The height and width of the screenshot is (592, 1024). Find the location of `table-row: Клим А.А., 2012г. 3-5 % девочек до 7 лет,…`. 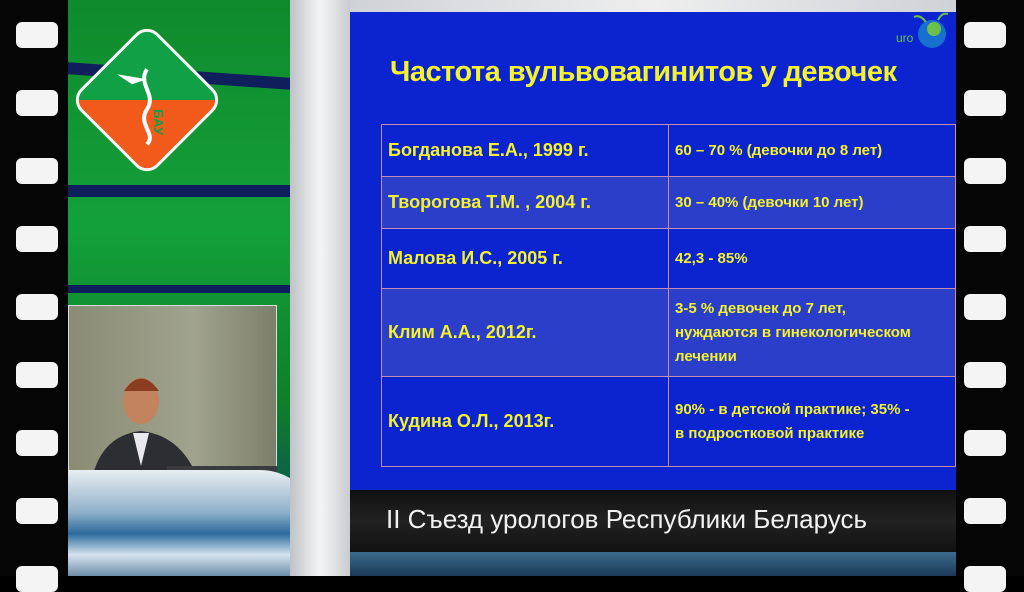

table-row: Клим А.А., 2012г. 3-5 % девочек до 7 лет,… is located at coordinates (668, 332).